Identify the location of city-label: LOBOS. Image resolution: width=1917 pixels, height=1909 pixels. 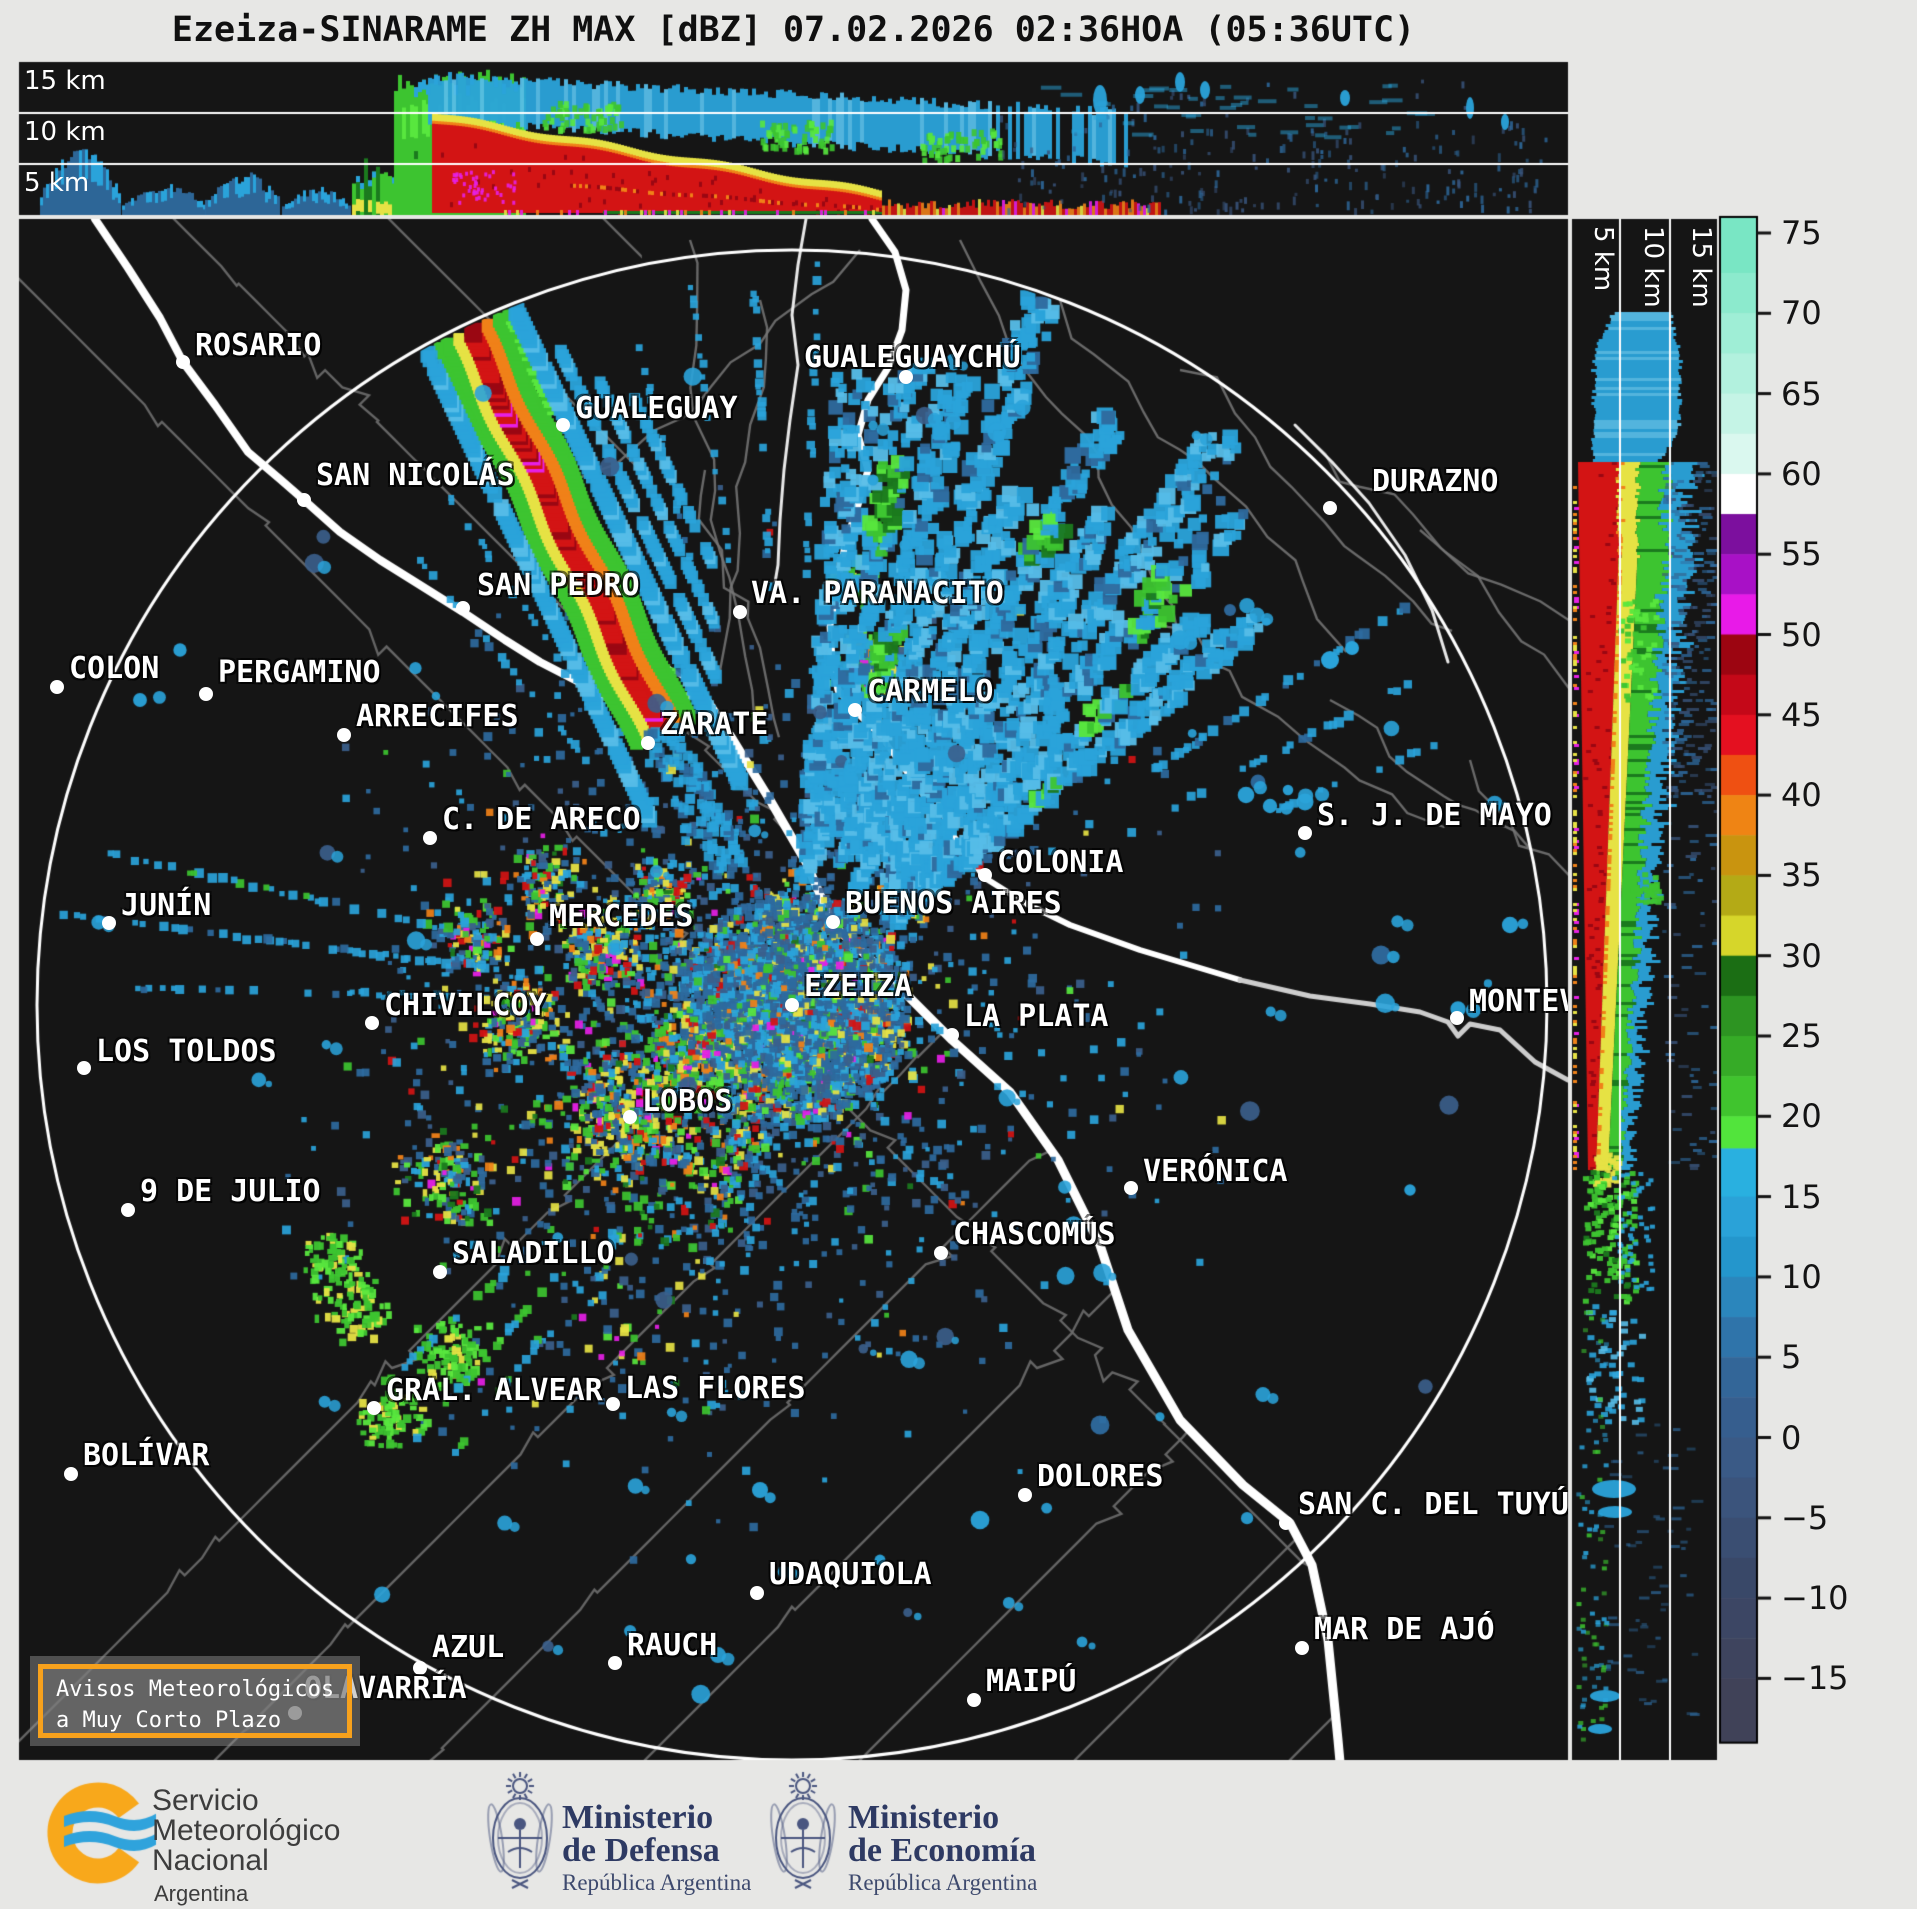
(687, 1101).